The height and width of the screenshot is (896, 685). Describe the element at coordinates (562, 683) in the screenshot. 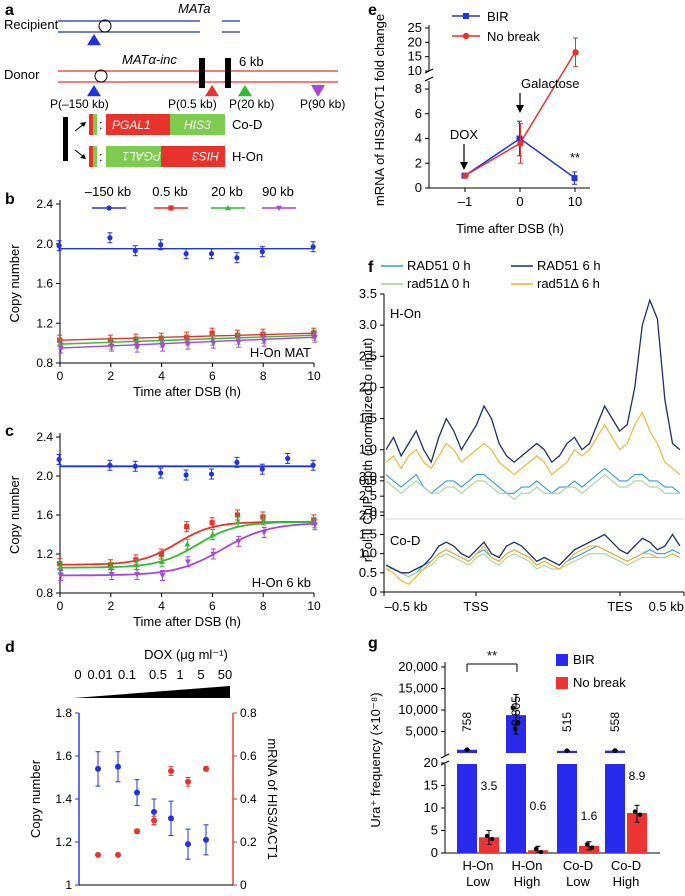

I see `legend-swatch-nobreak` at that location.